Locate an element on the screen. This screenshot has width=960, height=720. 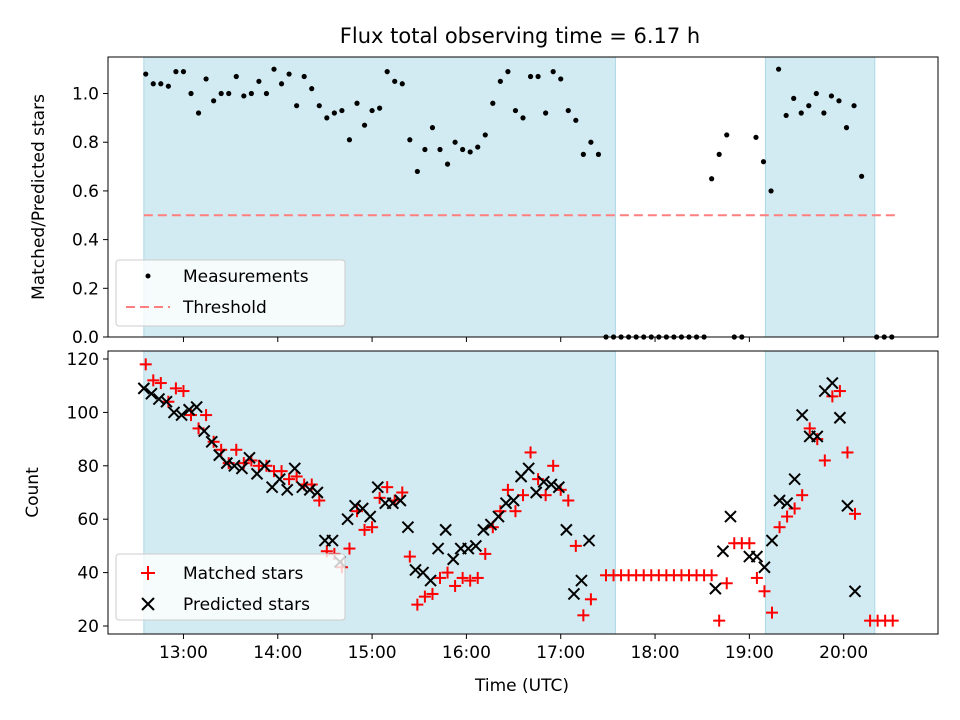
legend-marker-predicted is located at coordinates (148, 604).